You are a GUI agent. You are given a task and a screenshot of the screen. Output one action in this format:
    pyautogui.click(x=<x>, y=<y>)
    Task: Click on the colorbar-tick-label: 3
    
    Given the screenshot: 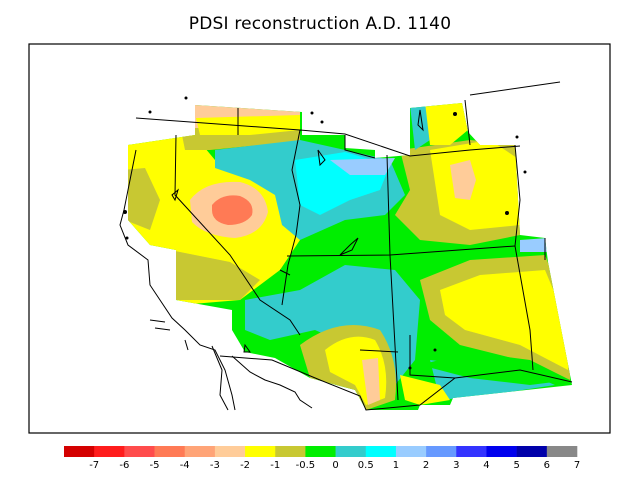 What is the action you would take?
    pyautogui.click(x=456, y=465)
    